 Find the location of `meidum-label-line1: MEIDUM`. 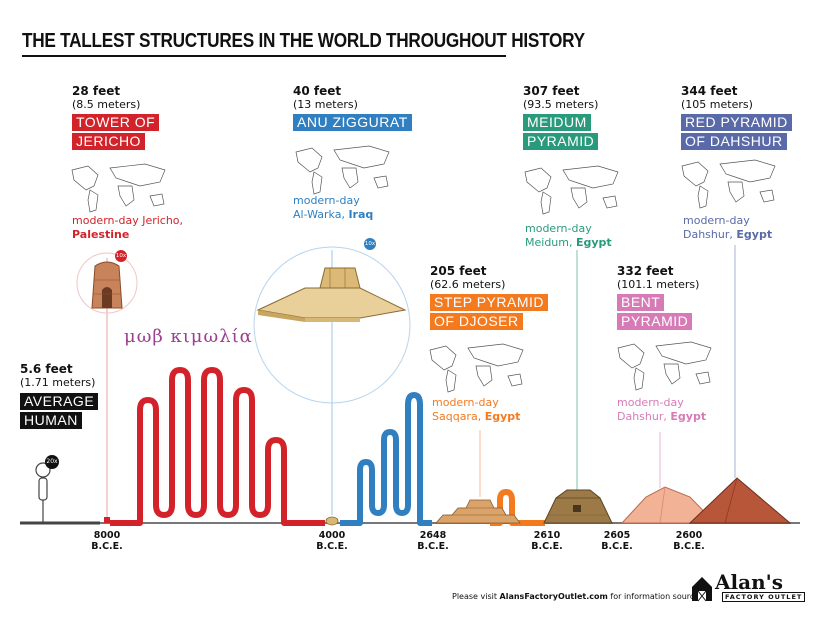

meidum-label-line1: MEIDUM is located at coordinates (557, 122).